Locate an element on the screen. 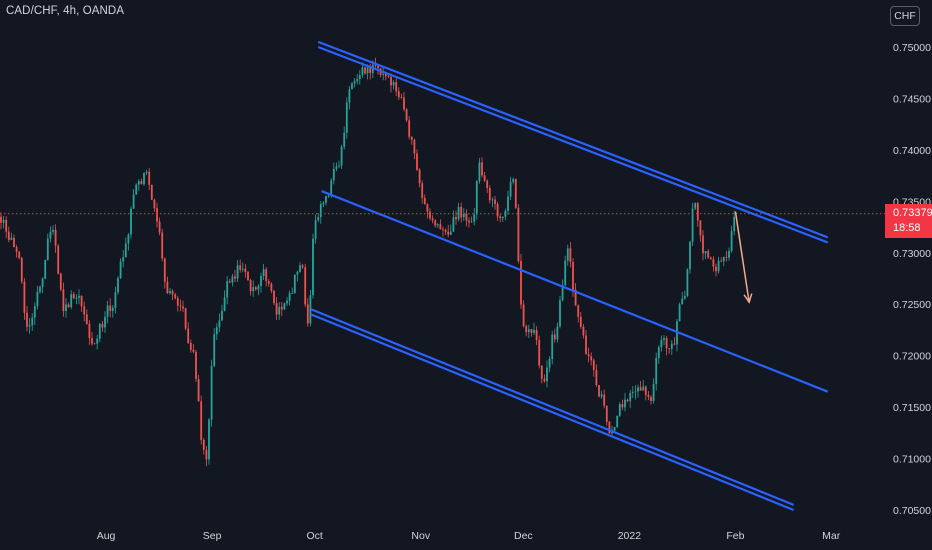 The height and width of the screenshot is (550, 932). x-tick-label: 2022 is located at coordinates (630, 536).